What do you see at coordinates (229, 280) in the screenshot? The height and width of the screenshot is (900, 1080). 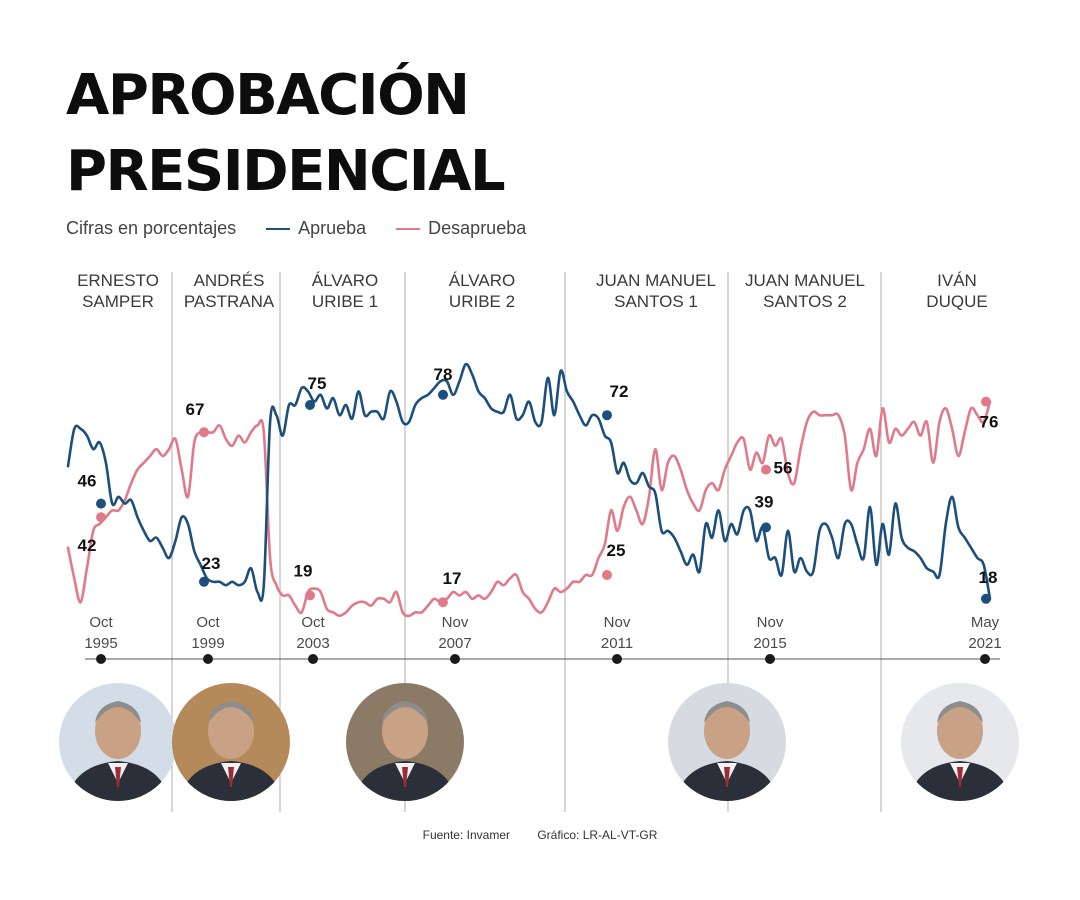 I see `president-name-2-line1: ANDRÉS` at bounding box center [229, 280].